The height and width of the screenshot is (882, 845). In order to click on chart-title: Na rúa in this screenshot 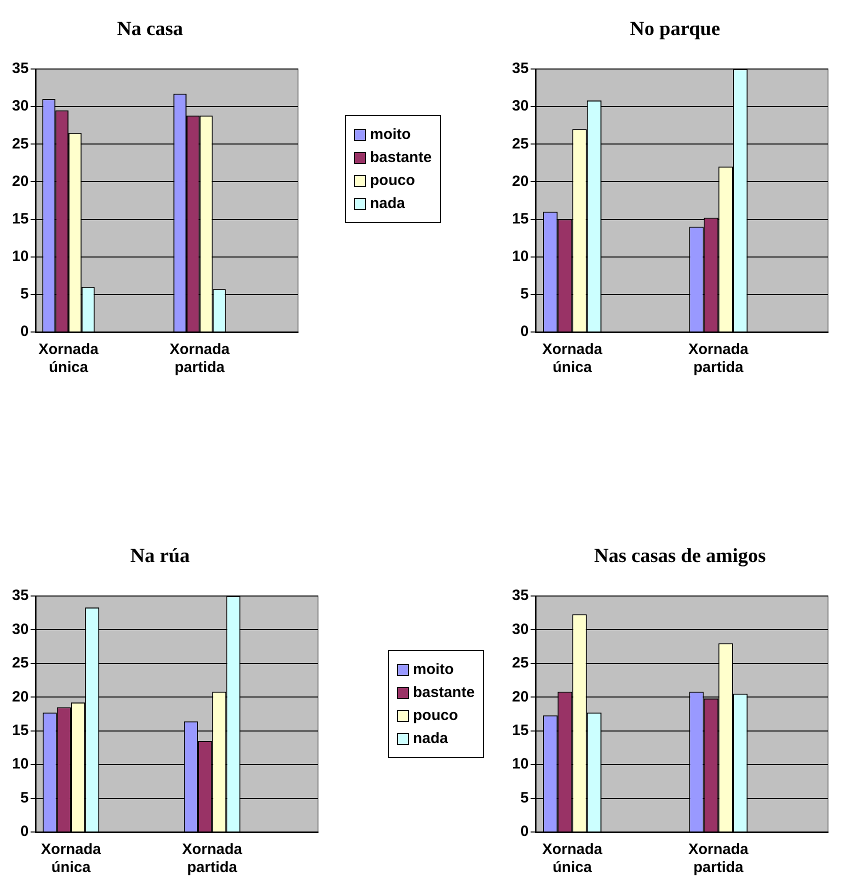, I will do `click(160, 556)`.